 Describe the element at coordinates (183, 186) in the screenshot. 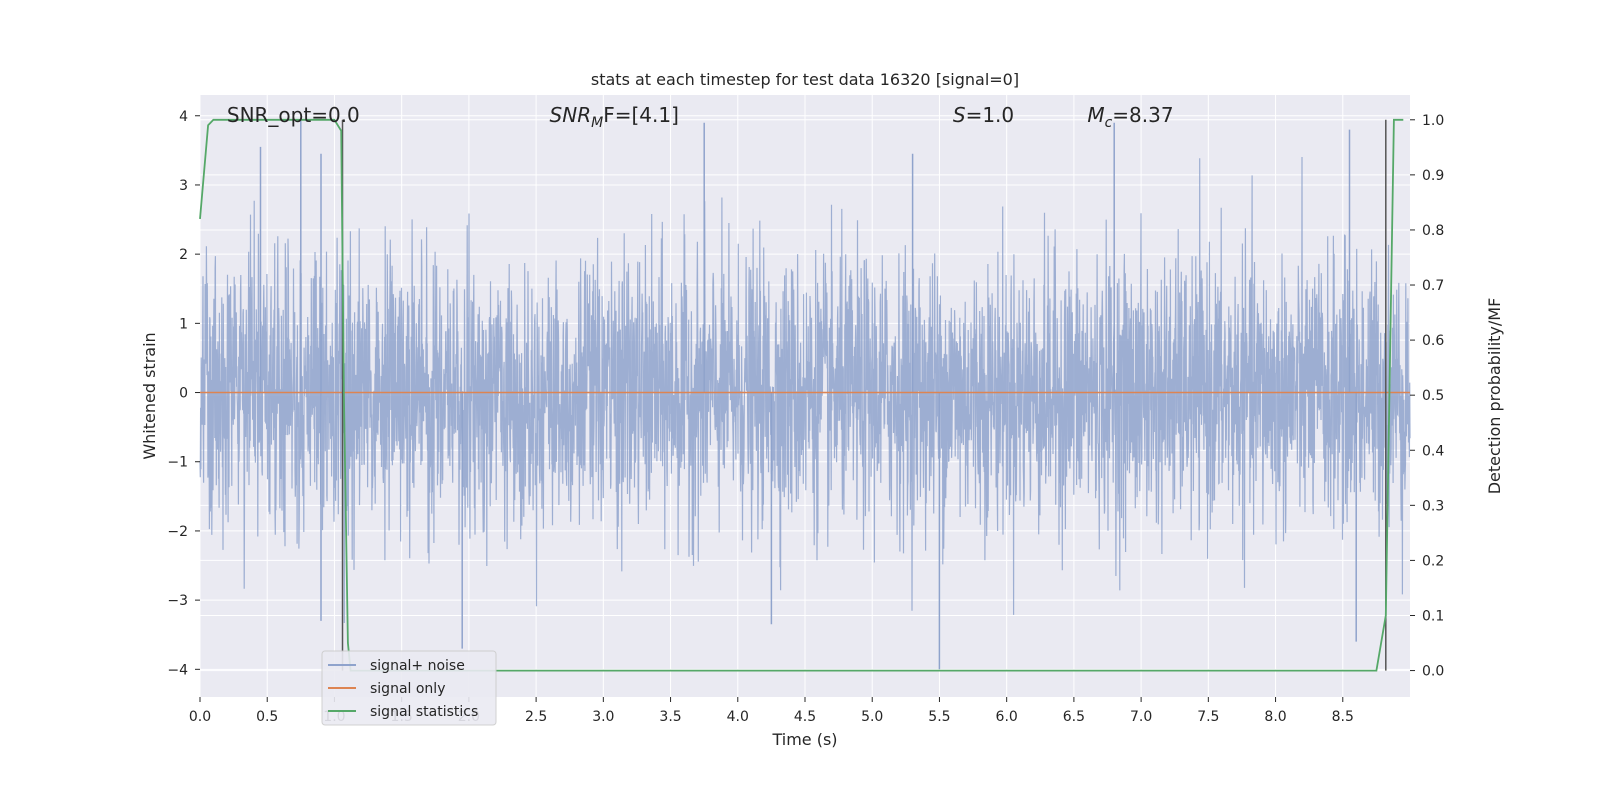

I see `y-tick-label: 3` at that location.